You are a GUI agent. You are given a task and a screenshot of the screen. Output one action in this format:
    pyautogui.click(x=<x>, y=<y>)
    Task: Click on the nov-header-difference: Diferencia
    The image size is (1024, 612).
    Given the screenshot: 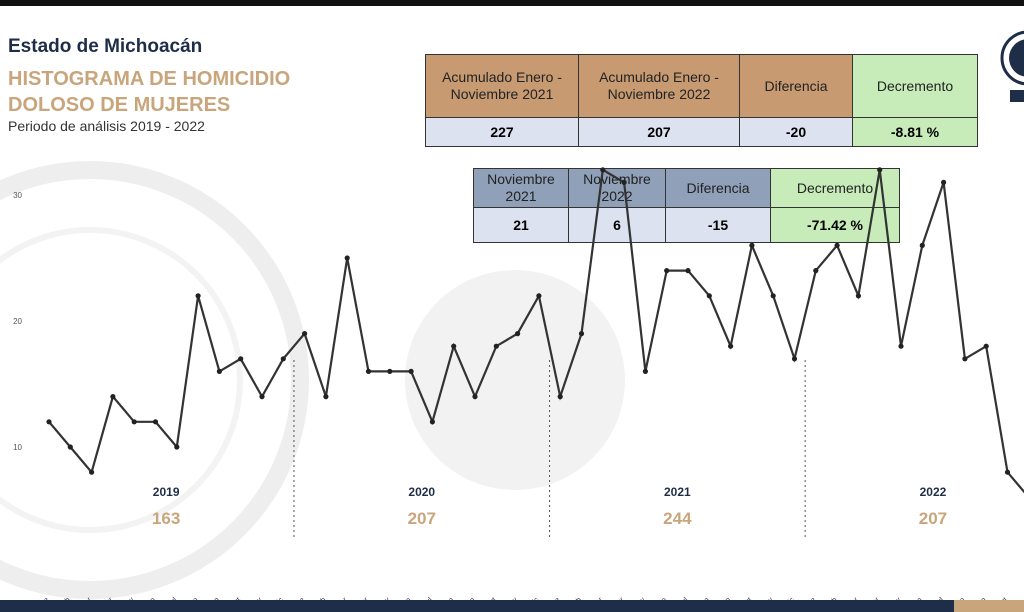 What is the action you would take?
    pyautogui.click(x=718, y=188)
    